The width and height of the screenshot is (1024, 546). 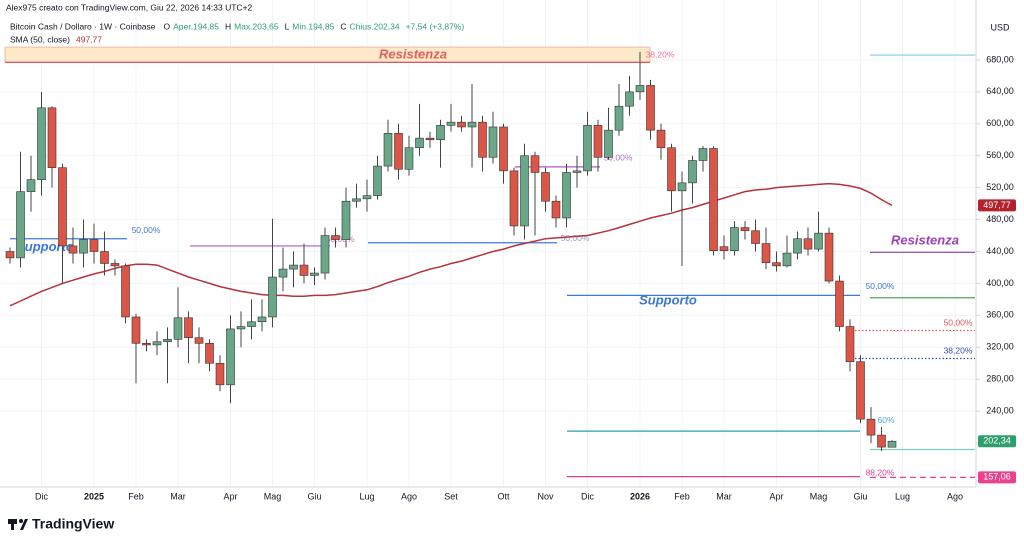 I want to click on price-badge, so click(x=997, y=441).